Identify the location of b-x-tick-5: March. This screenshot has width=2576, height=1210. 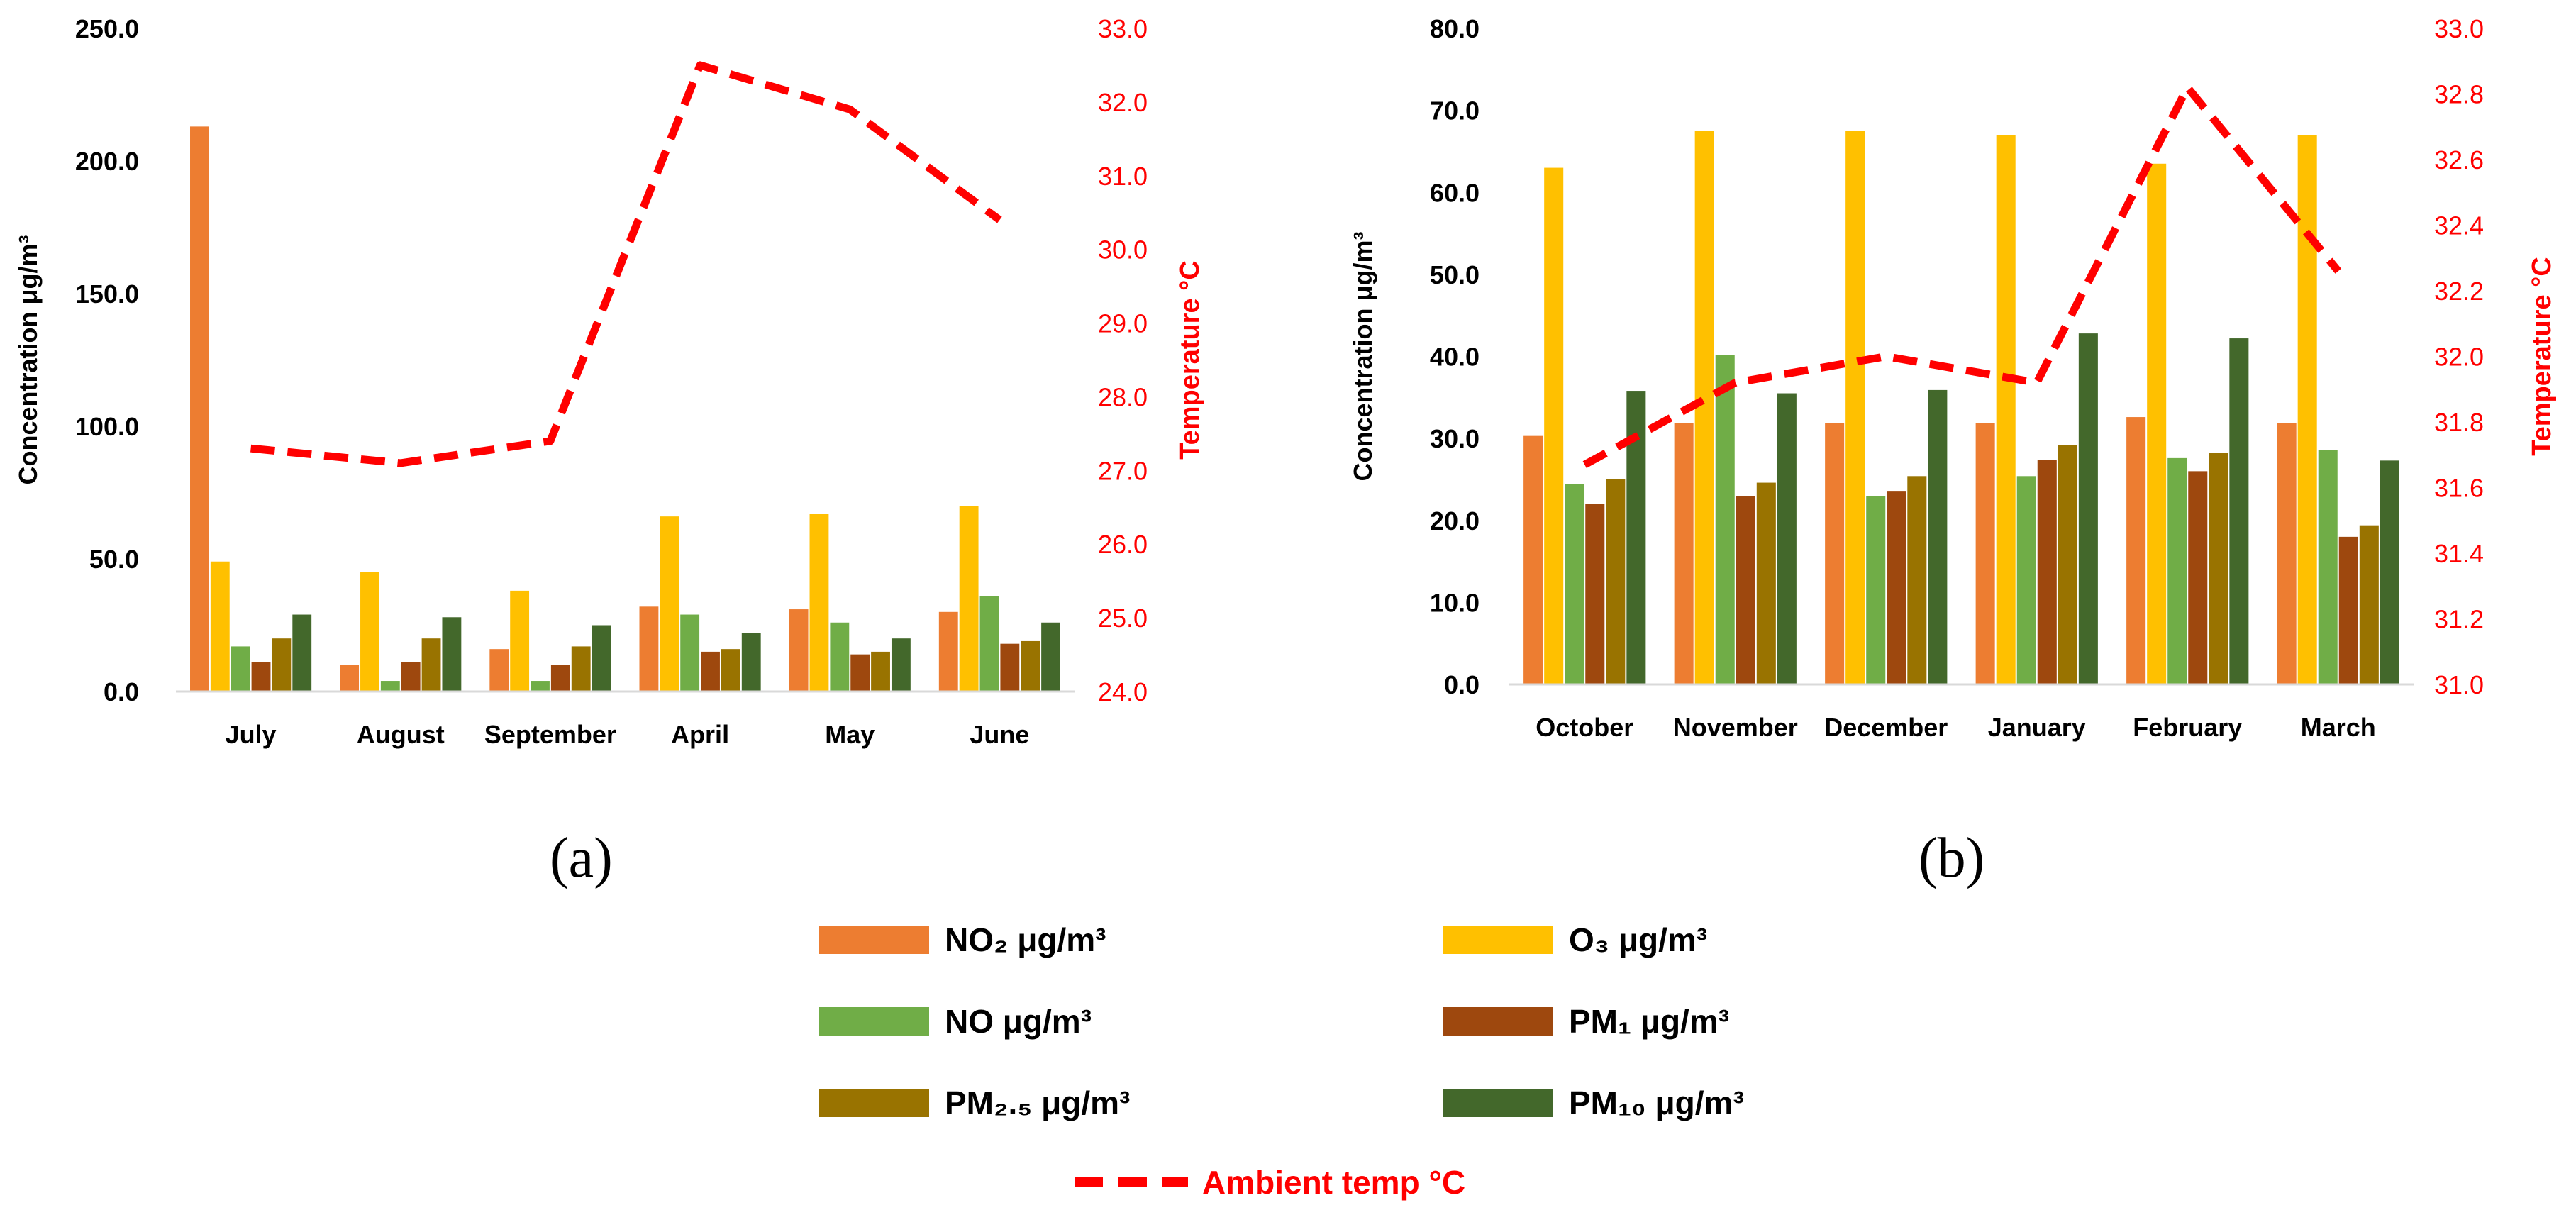
(2338, 727).